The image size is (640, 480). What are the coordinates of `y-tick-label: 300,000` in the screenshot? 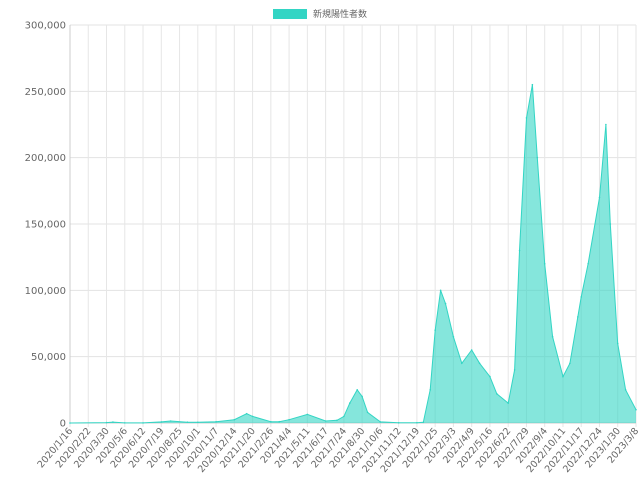 It's located at (45, 26).